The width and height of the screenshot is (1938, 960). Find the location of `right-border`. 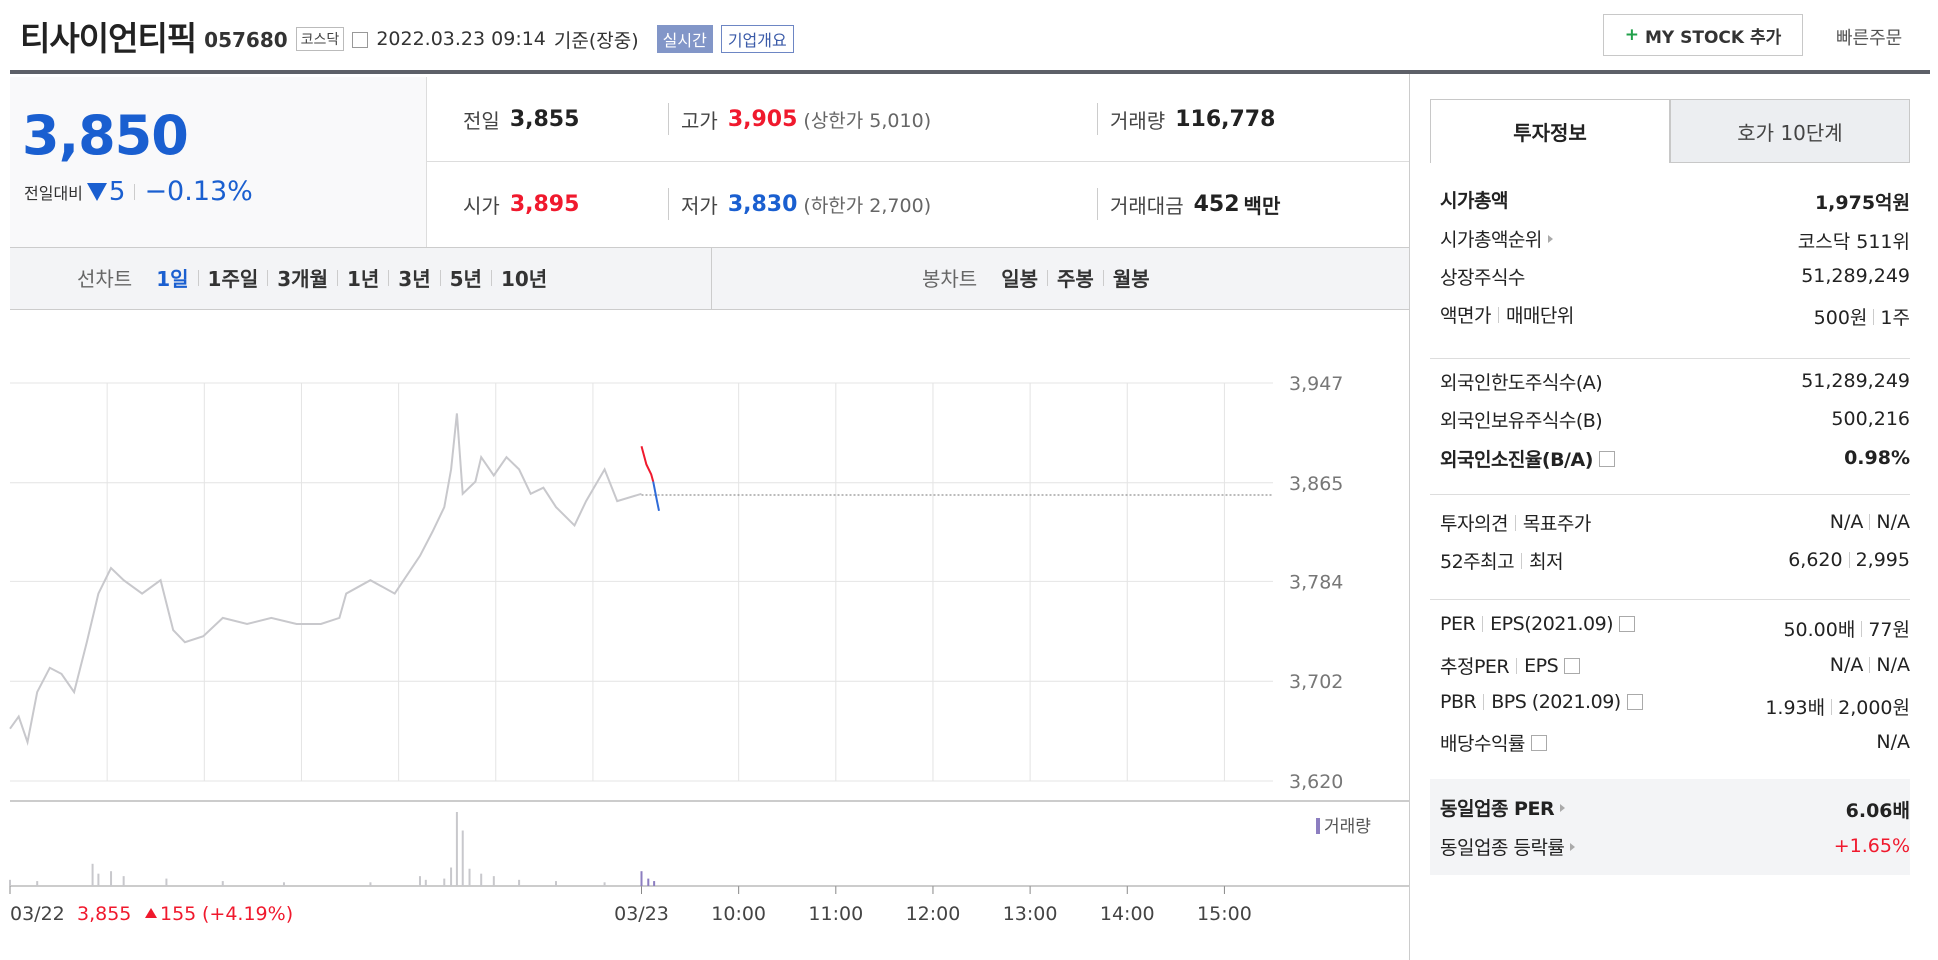

right-border is located at coordinates (1409, 517).